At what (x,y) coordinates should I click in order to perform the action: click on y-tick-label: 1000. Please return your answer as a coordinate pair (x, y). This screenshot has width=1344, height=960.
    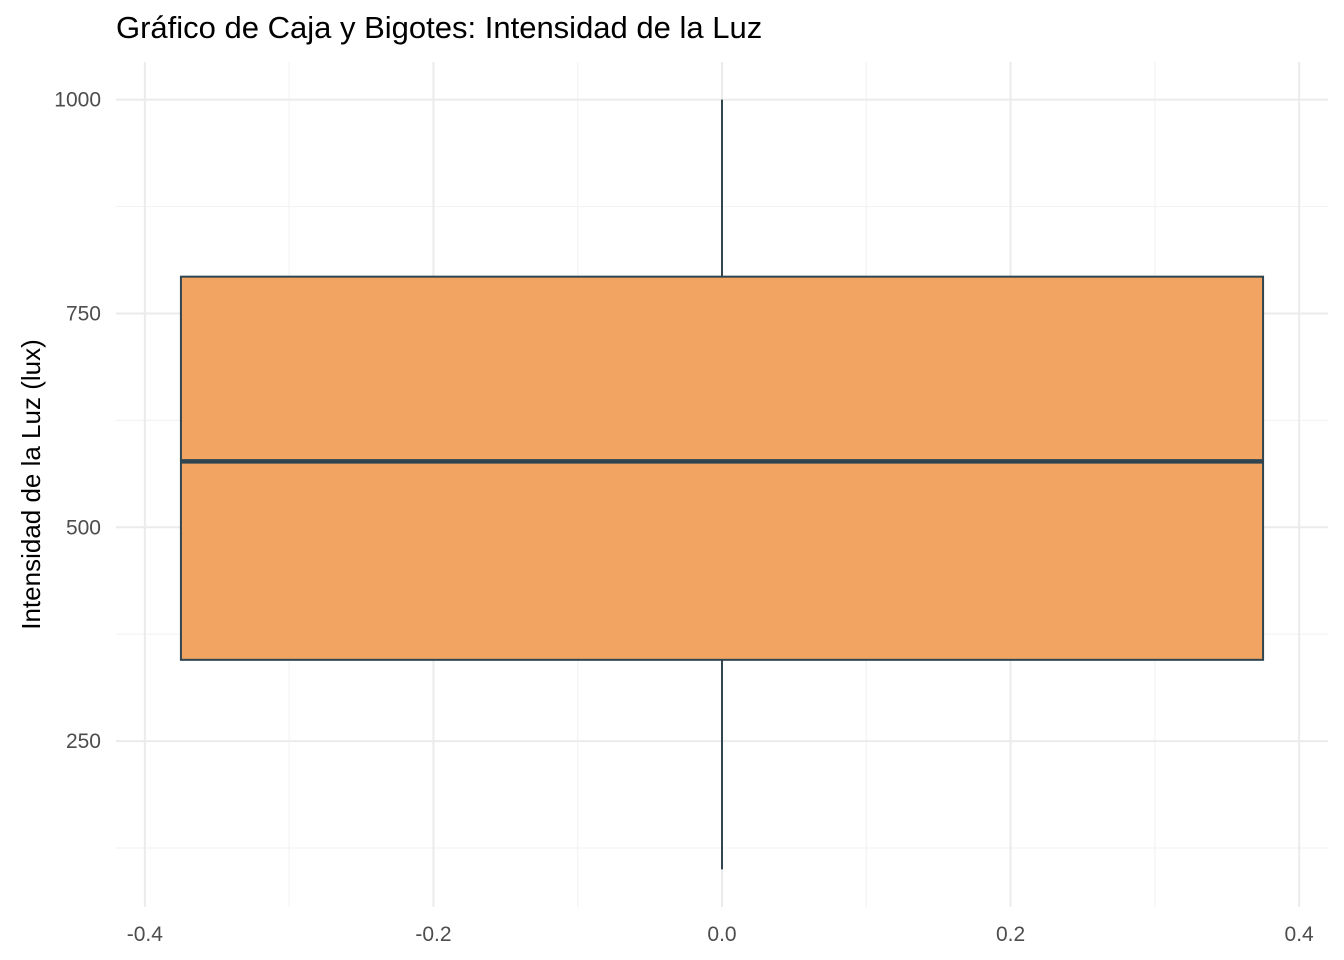
    Looking at the image, I should click on (77, 100).